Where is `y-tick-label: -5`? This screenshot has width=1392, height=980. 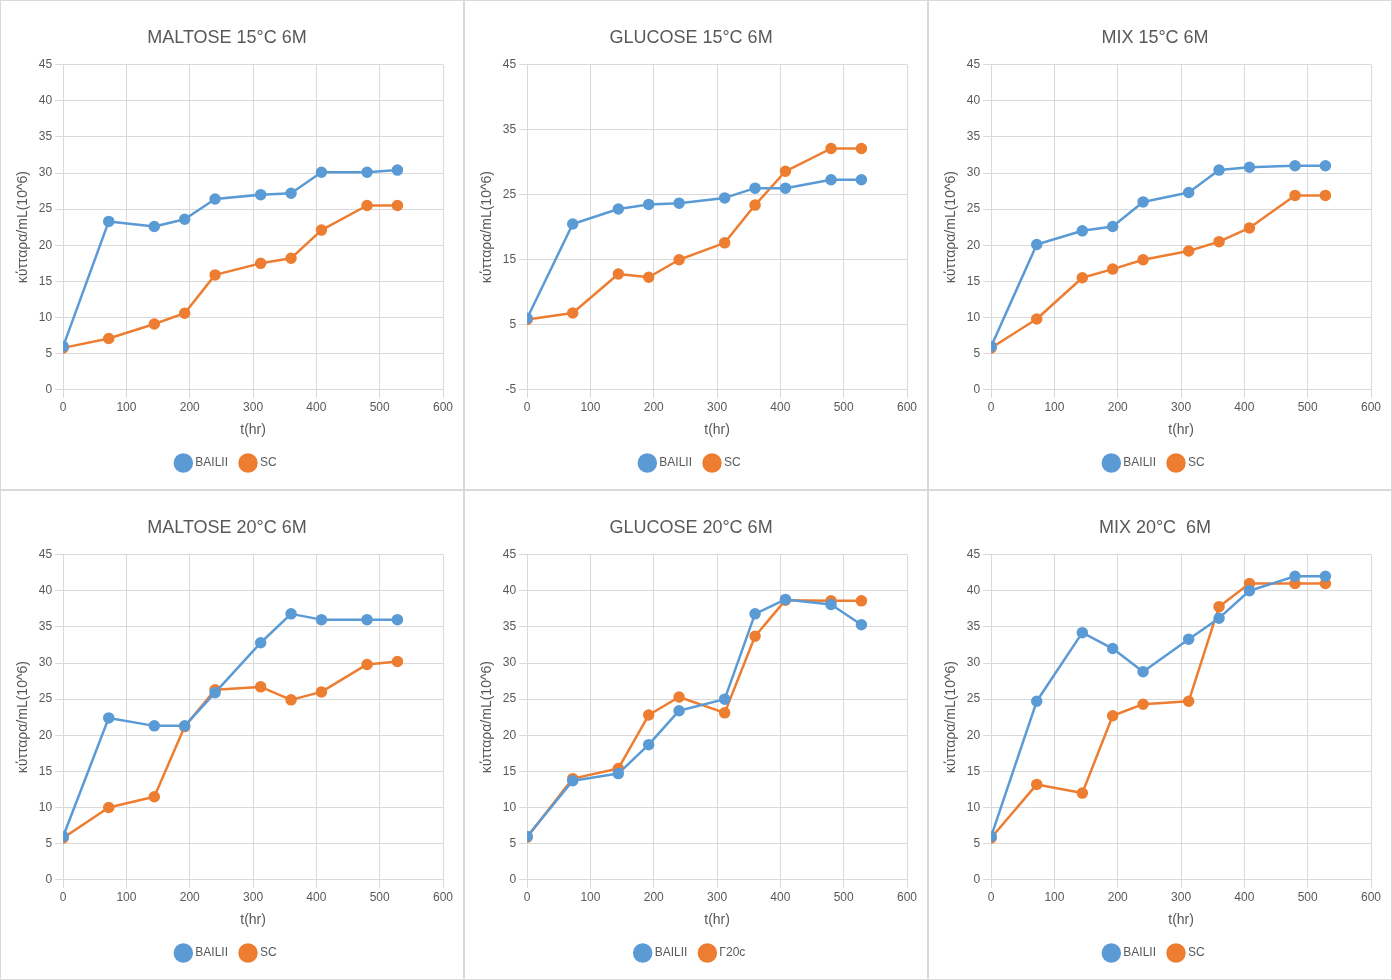
y-tick-label: -5 is located at coordinates (511, 389).